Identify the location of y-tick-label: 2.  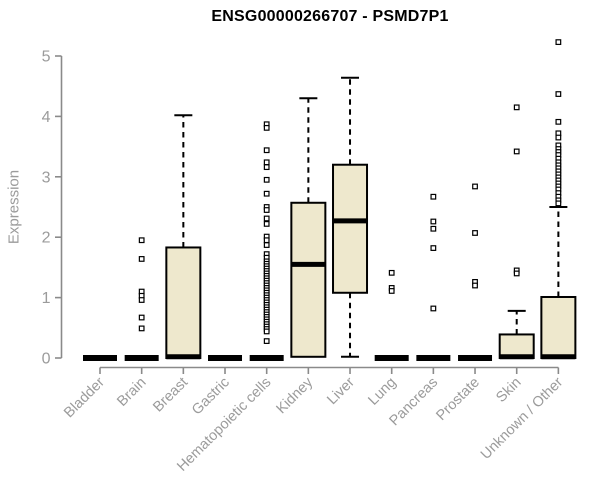
(46, 238).